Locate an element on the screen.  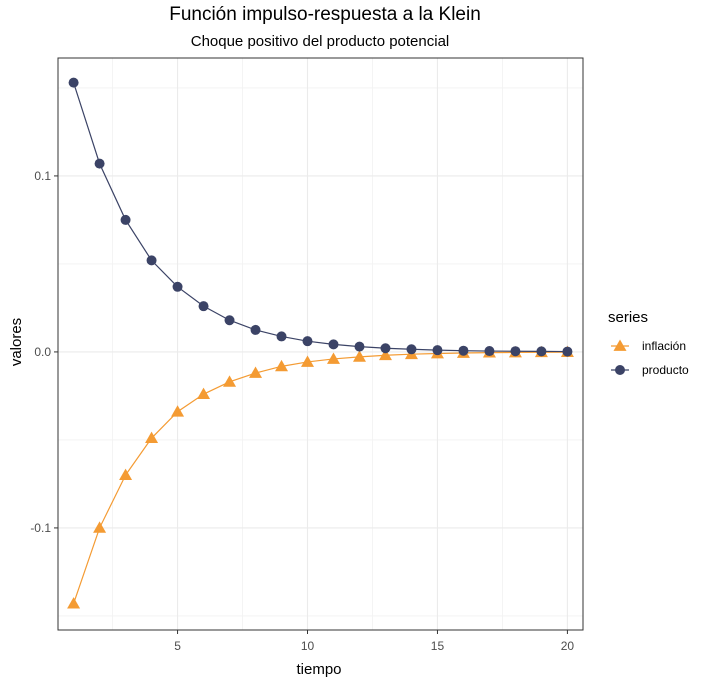
y-tick-label: -0.1 is located at coordinates (40, 528).